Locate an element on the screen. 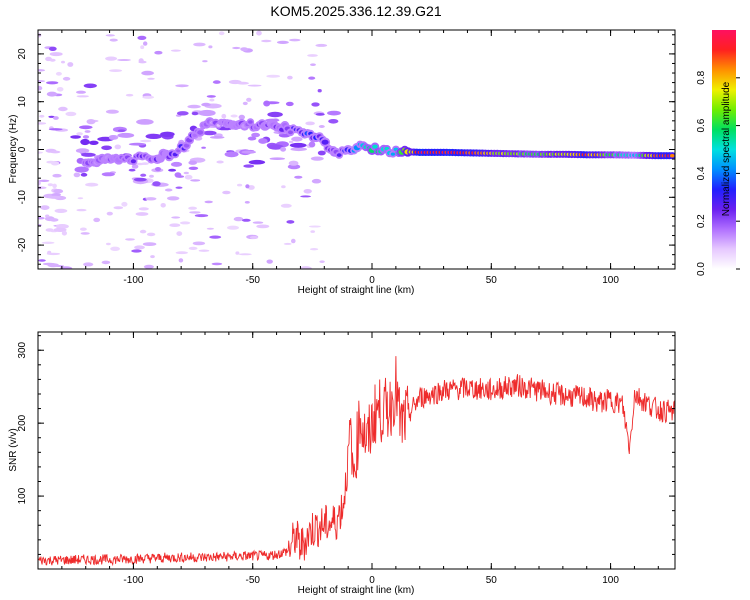  spectrogram-x-axis-label: Height of straight line (km) is located at coordinates (356, 290).